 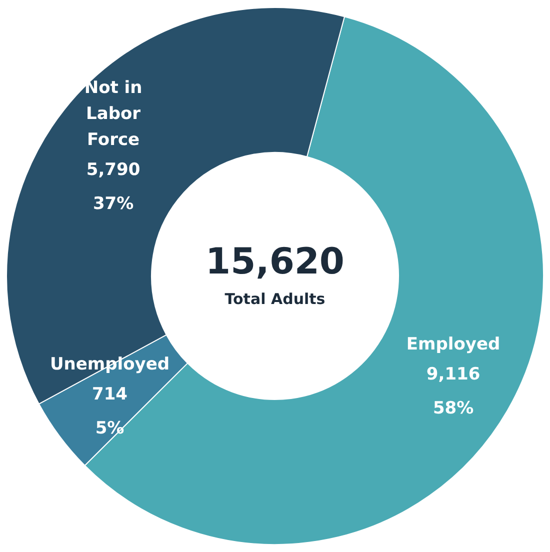 I want to click on text: Total Adults, so click(x=275, y=299).